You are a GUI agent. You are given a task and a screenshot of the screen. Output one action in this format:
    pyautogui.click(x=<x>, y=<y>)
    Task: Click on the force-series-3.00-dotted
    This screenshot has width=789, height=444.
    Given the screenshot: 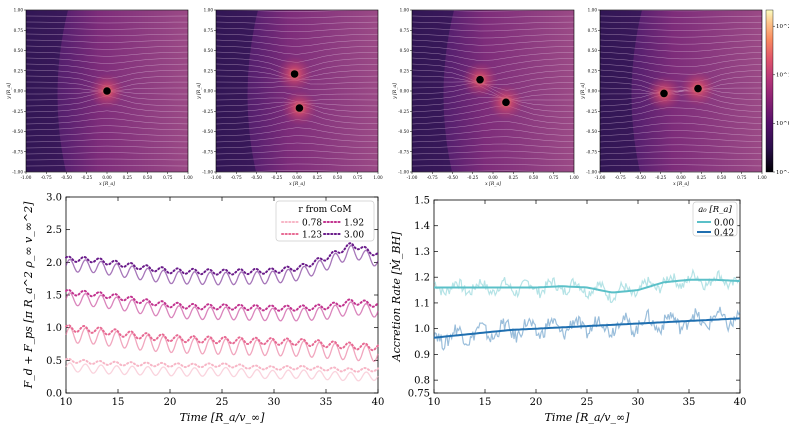 What is the action you would take?
    pyautogui.click(x=222, y=259)
    